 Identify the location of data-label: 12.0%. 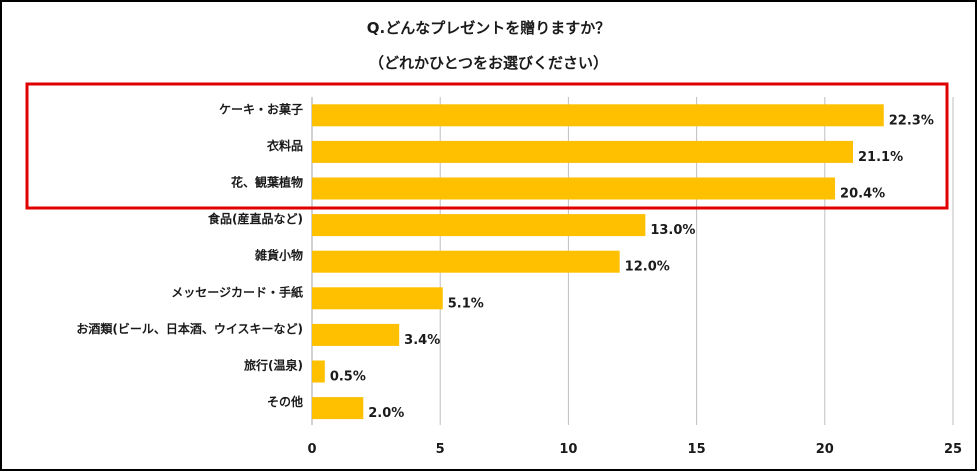
(647, 267).